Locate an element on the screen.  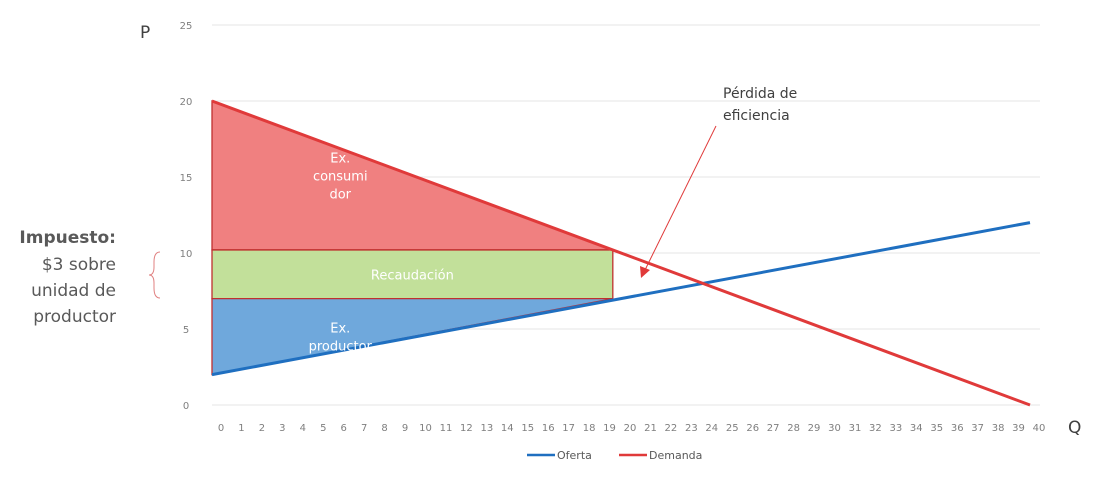
x-tick-label: 2 is located at coordinates (262, 428).